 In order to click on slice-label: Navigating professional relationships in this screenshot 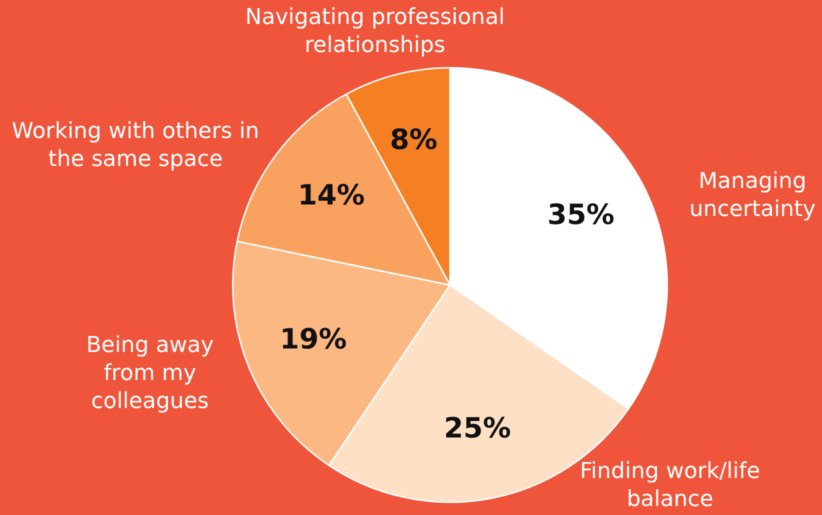, I will do `click(375, 32)`.